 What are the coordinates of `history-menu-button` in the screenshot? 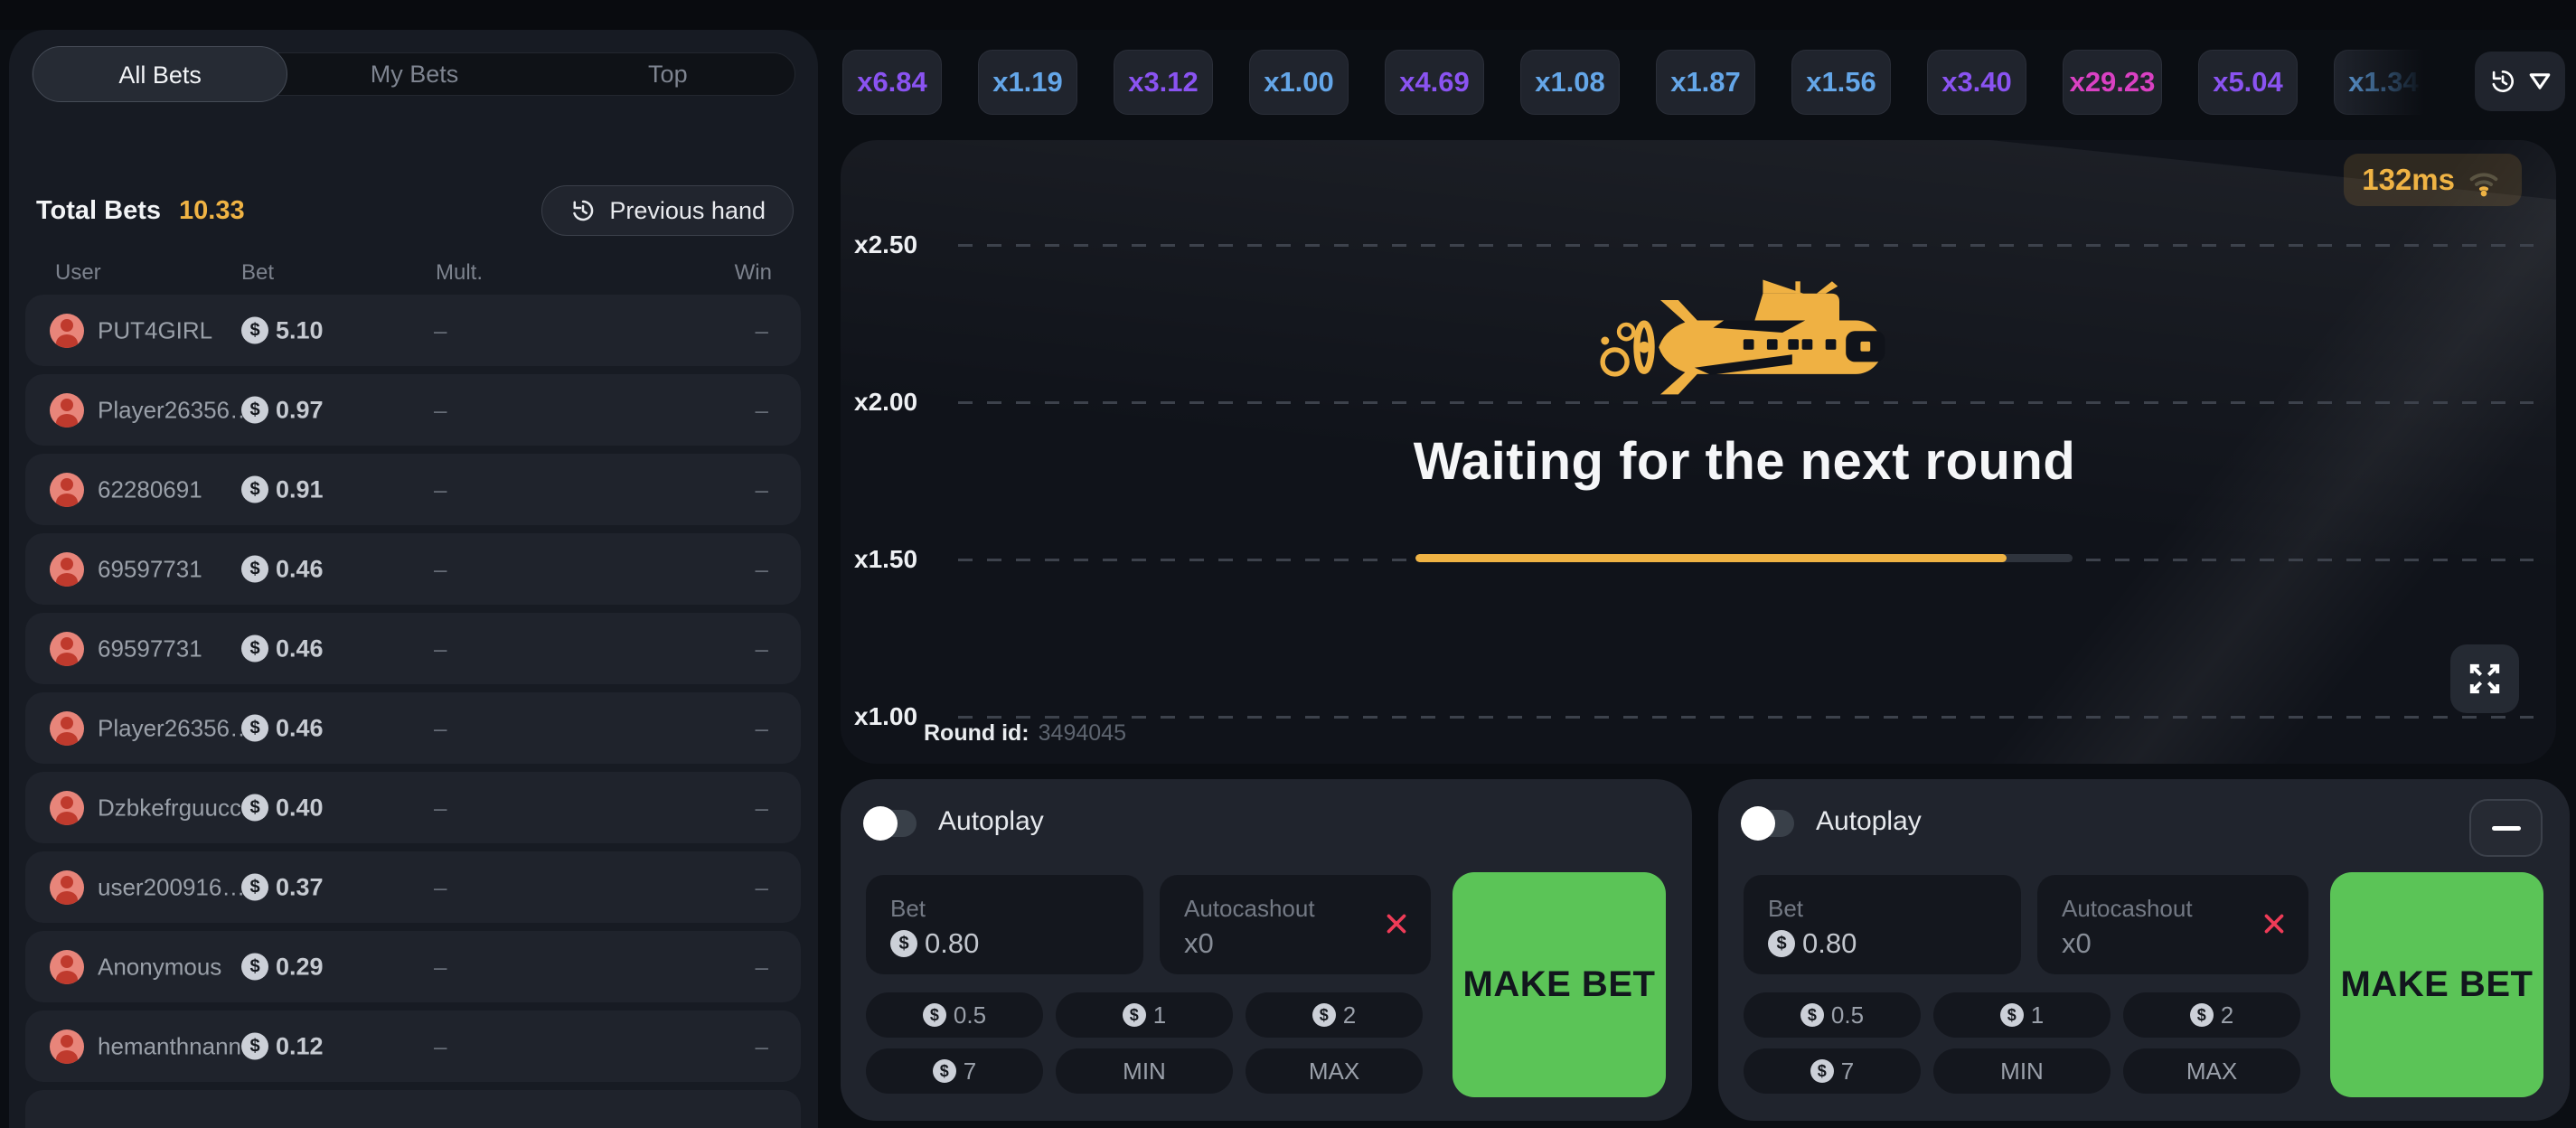 It's located at (2520, 81).